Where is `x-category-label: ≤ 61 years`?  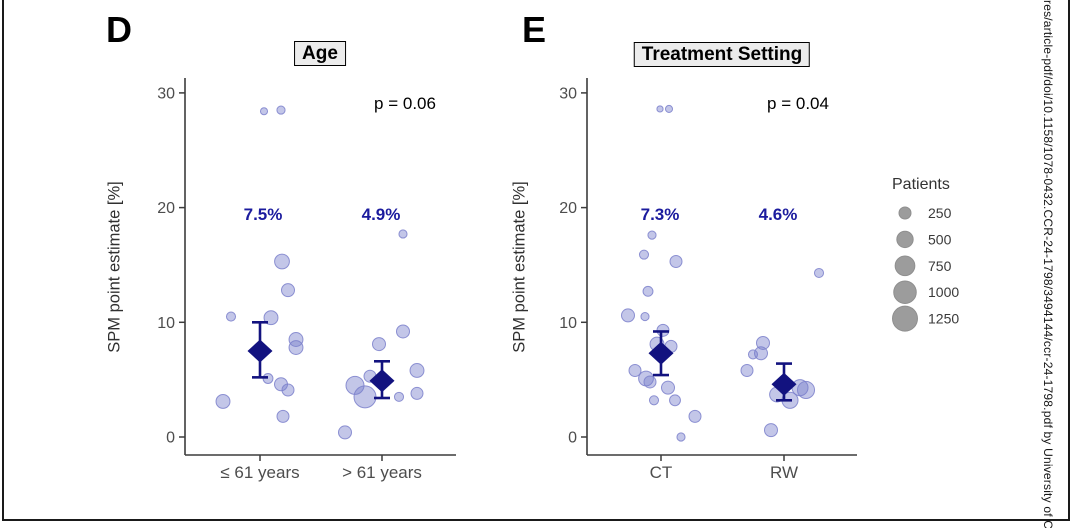 x-category-label: ≤ 61 years is located at coordinates (259, 472).